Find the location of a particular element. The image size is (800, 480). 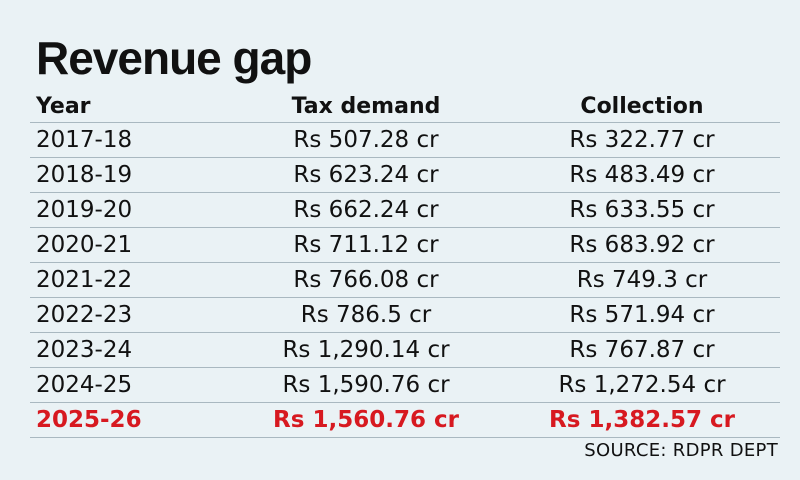

table-row: 2022-23 Rs 786.5 cr Rs 571.94 cr is located at coordinates (405, 315).